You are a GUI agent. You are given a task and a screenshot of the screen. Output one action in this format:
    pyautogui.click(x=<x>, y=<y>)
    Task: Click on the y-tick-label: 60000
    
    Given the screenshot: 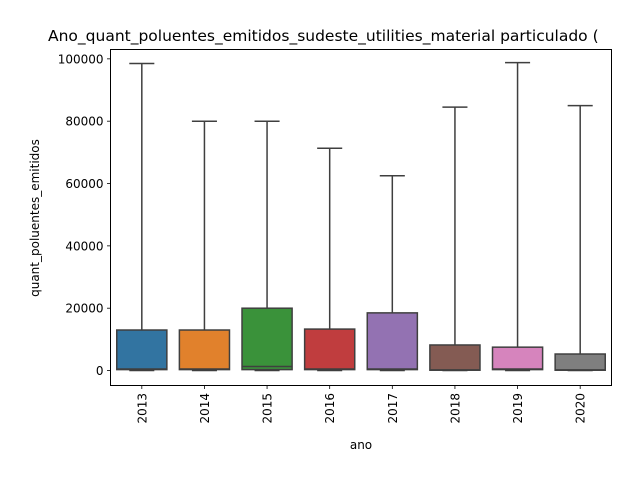 What is the action you would take?
    pyautogui.click(x=84, y=184)
    